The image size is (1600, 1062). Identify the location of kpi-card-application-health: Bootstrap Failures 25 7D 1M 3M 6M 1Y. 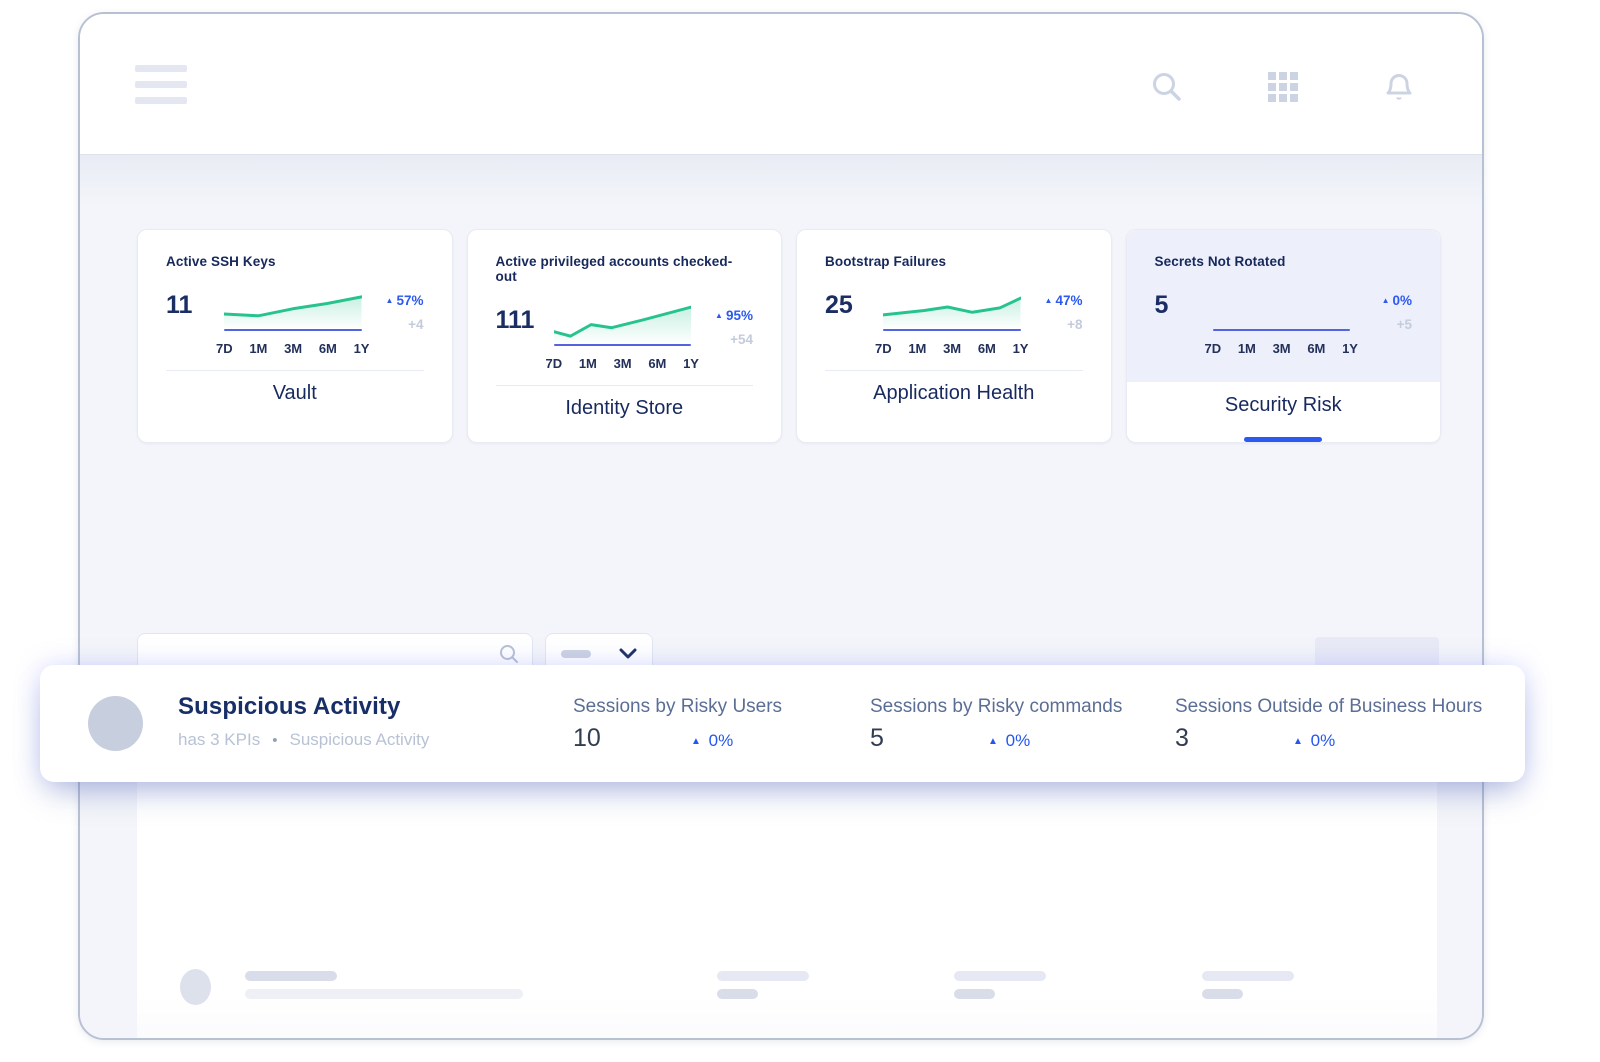
(954, 336).